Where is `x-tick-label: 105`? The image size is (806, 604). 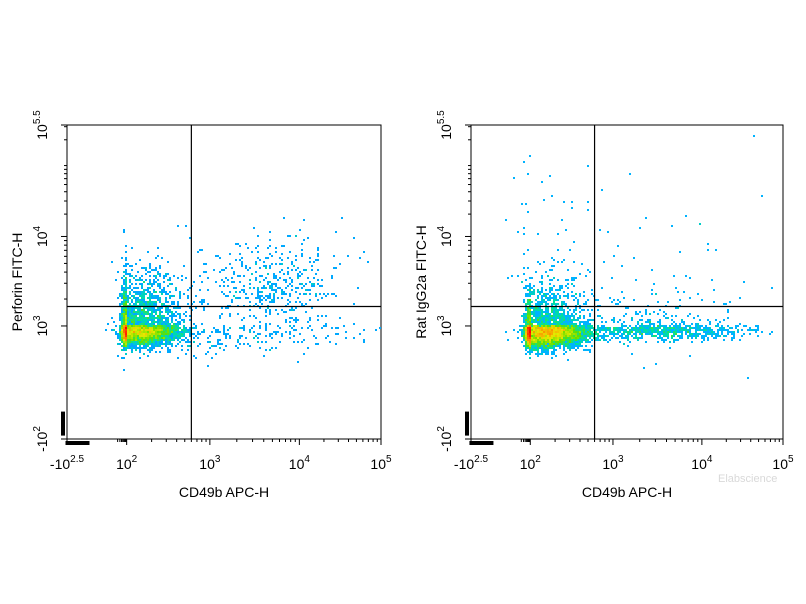
x-tick-label: 105 is located at coordinates (783, 463).